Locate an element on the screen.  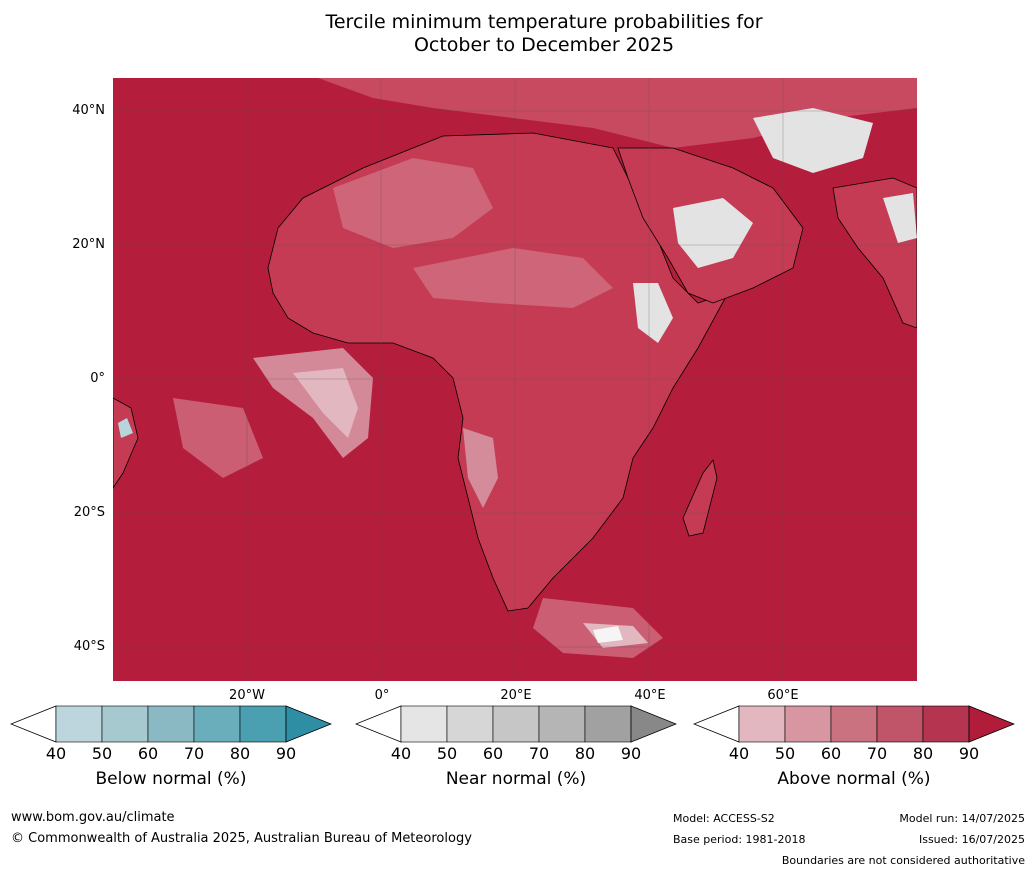
namibia-patch is located at coordinates (480, 468).